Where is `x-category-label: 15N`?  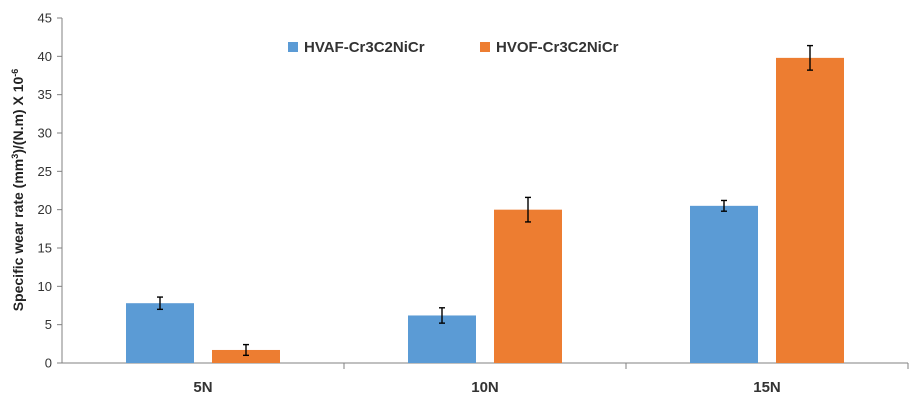
x-category-label: 15N is located at coordinates (767, 387).